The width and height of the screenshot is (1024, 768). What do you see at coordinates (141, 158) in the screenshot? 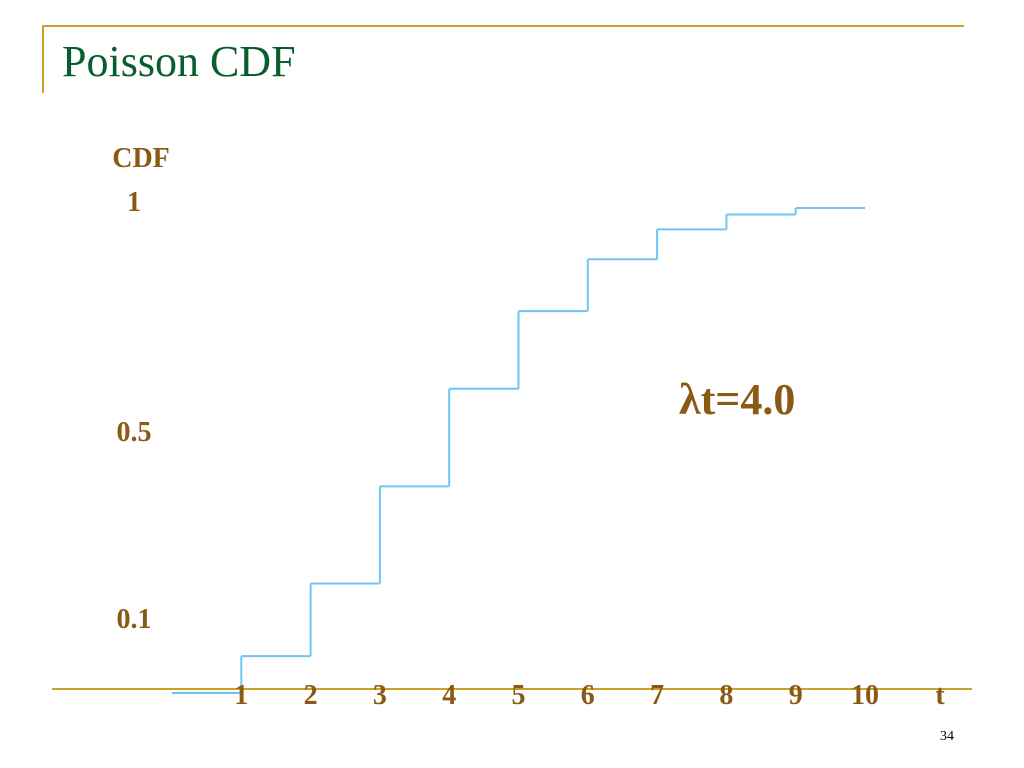
I see `y-axis-label: CDF` at bounding box center [141, 158].